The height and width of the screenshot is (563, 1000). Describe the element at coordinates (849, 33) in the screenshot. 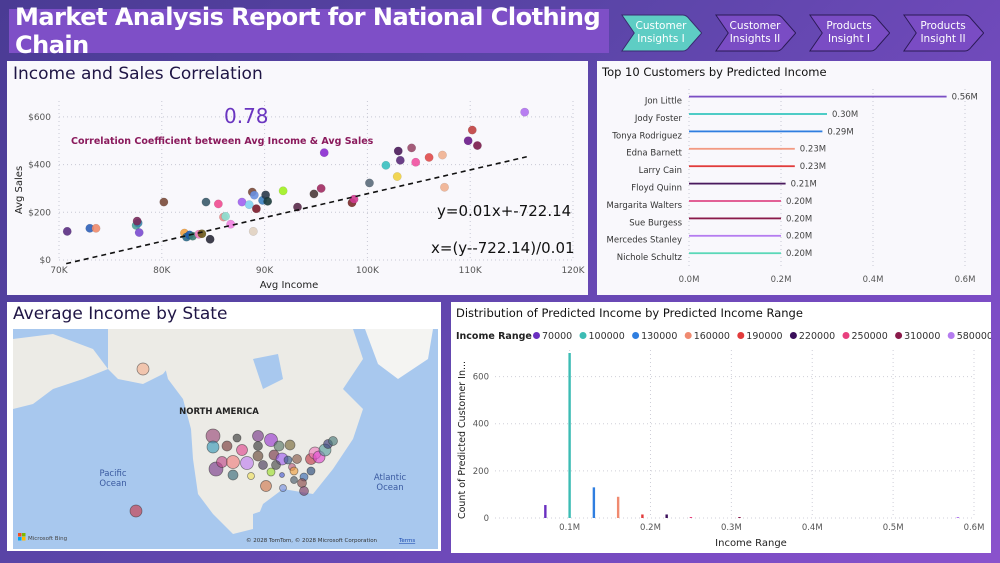

I see `nav-products-insight-1: Products Insight I` at that location.